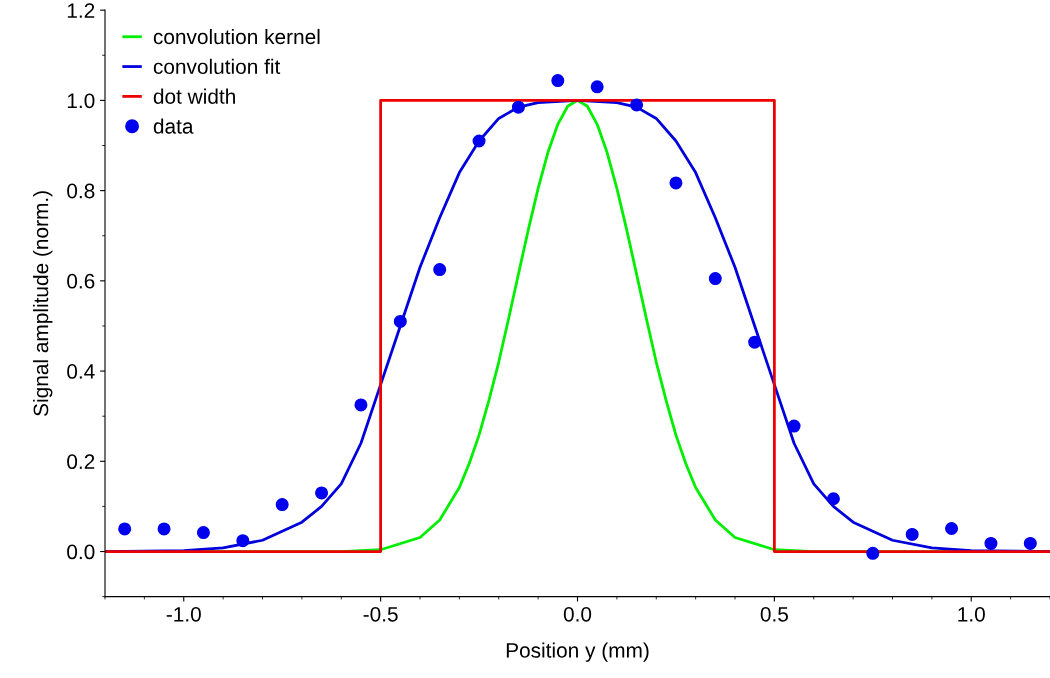  I want to click on legend-label: data, so click(173, 126).